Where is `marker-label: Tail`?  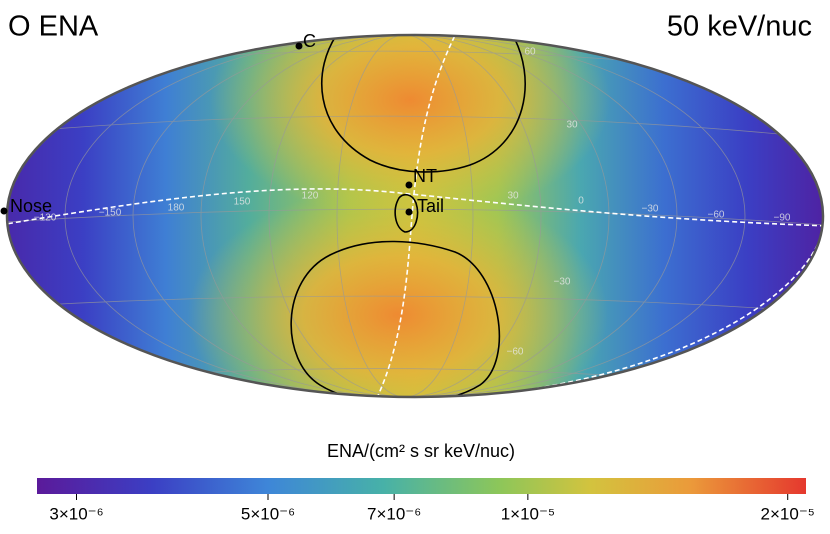
marker-label: Tail is located at coordinates (430, 206).